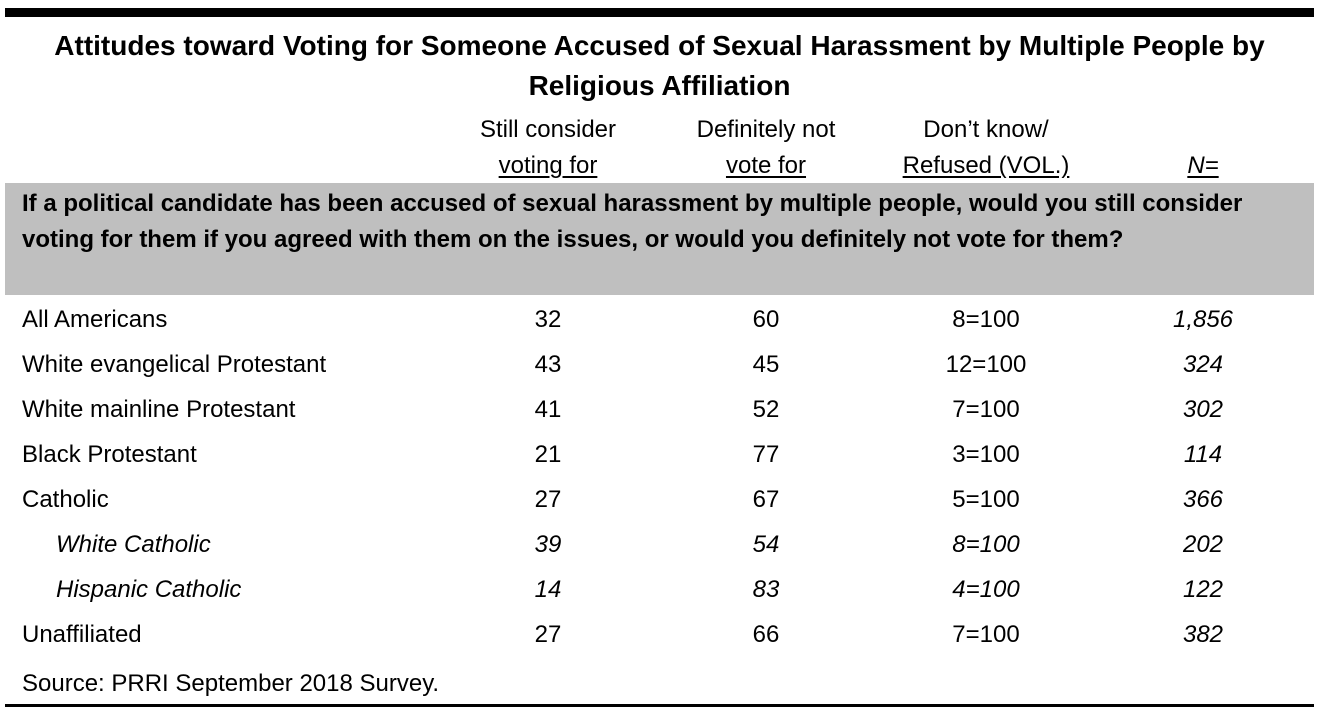  What do you see at coordinates (986, 454) in the screenshot?
I see `cell-dont-know: 3=100` at bounding box center [986, 454].